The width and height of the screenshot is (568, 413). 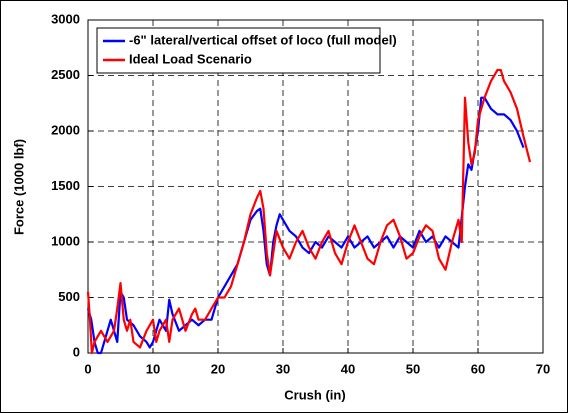 I want to click on x-tick-label: 20, so click(x=218, y=368).